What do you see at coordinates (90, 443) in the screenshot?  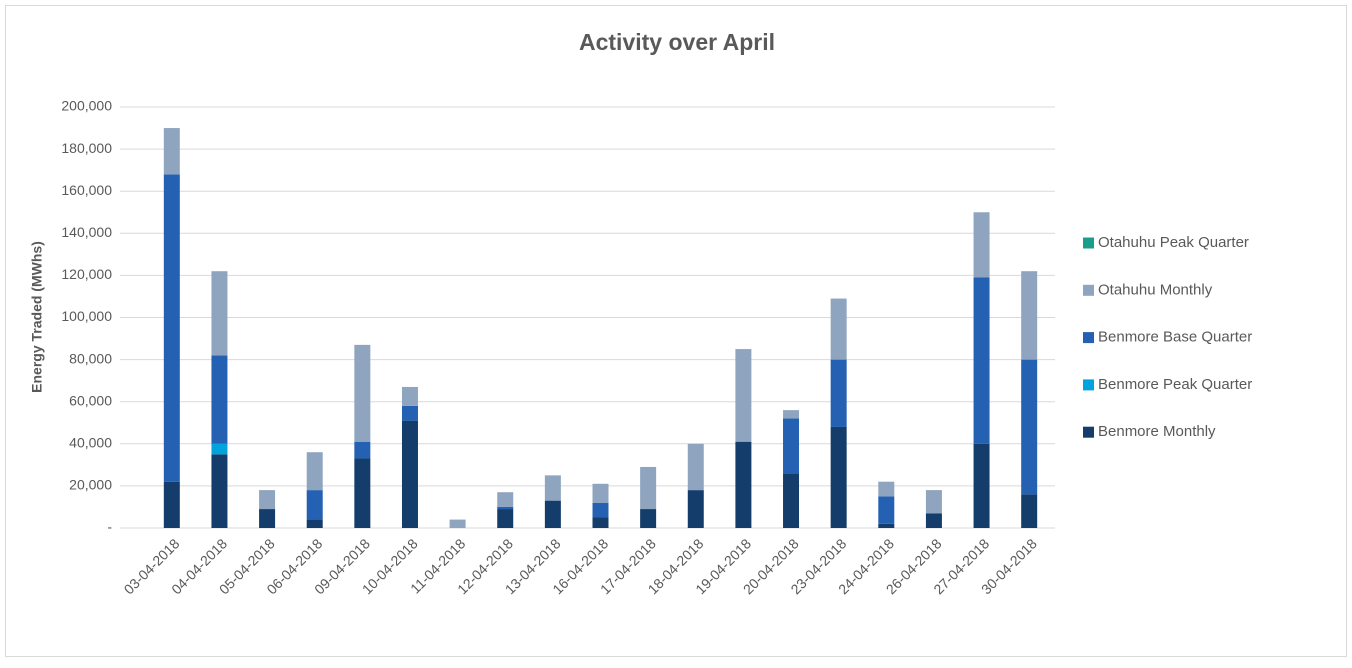 I see `y-tick-label: 40,000` at bounding box center [90, 443].